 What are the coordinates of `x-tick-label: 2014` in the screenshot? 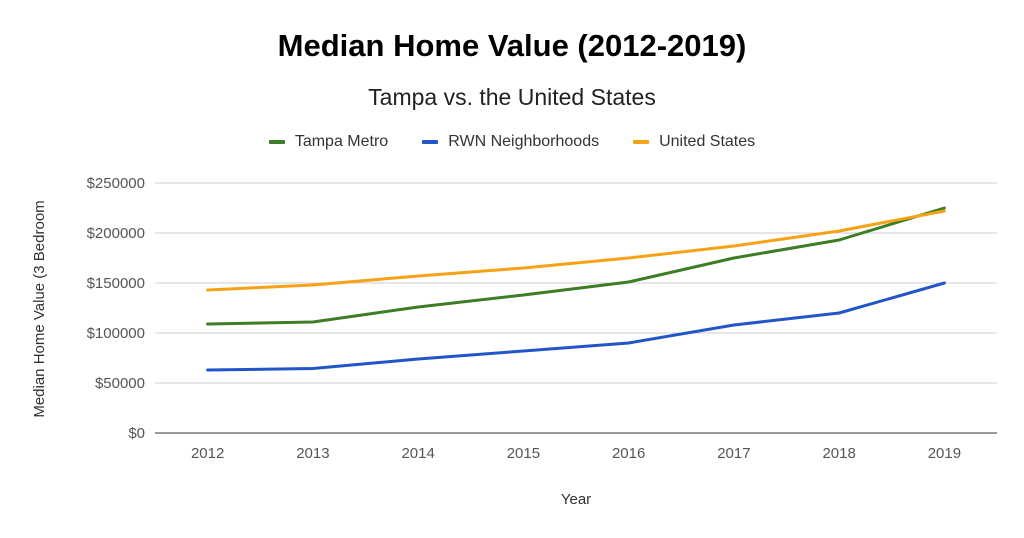 It's located at (417, 453).